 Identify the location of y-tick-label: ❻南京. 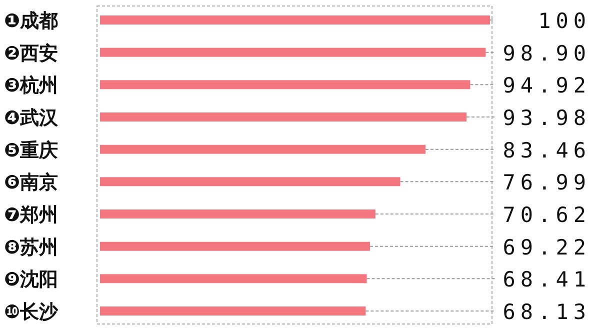
(31, 183).